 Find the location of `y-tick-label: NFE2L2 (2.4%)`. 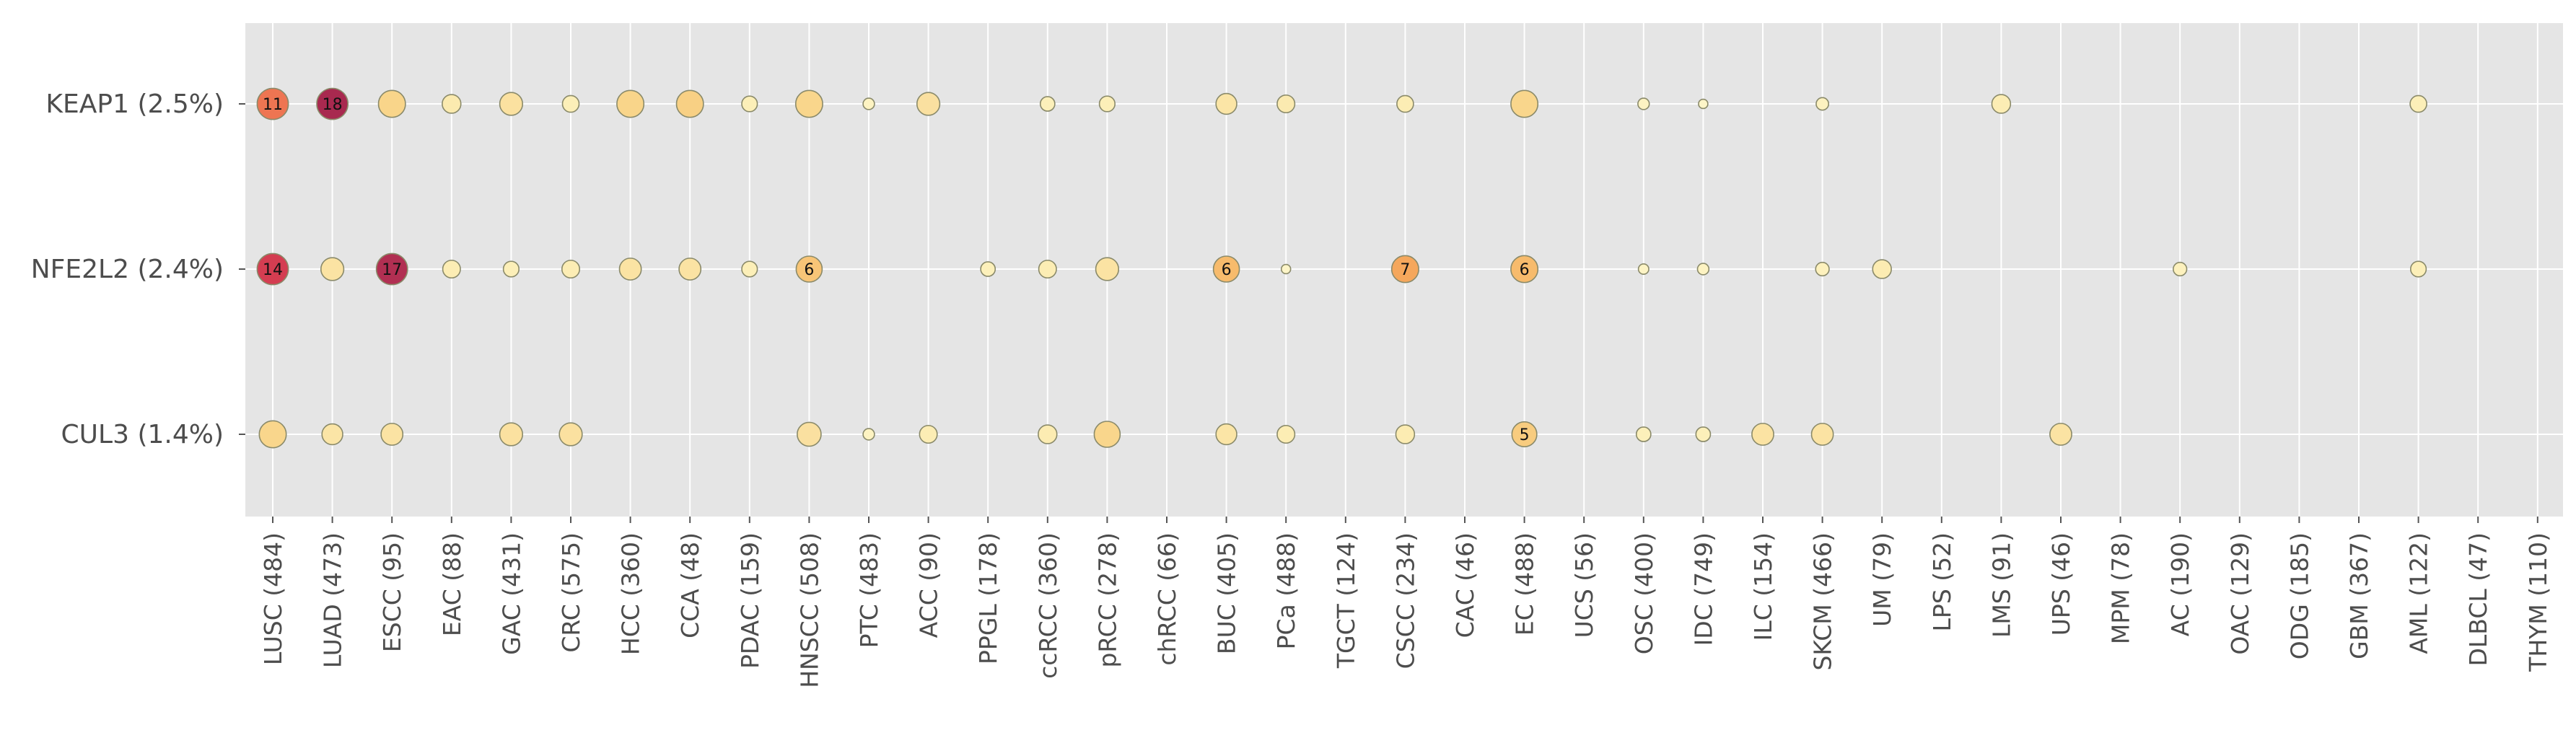

y-tick-label: NFE2L2 (2.4%) is located at coordinates (128, 269).